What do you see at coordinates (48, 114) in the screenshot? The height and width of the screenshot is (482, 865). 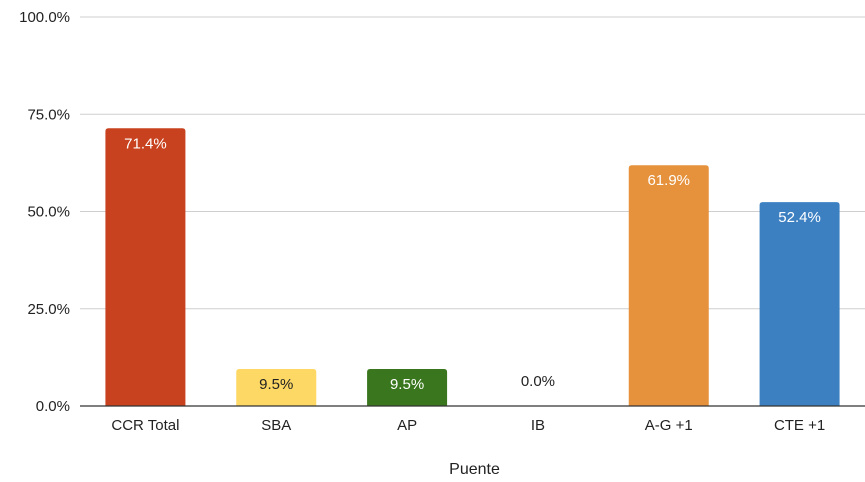 I see `y-tick-label: 75.0%` at bounding box center [48, 114].